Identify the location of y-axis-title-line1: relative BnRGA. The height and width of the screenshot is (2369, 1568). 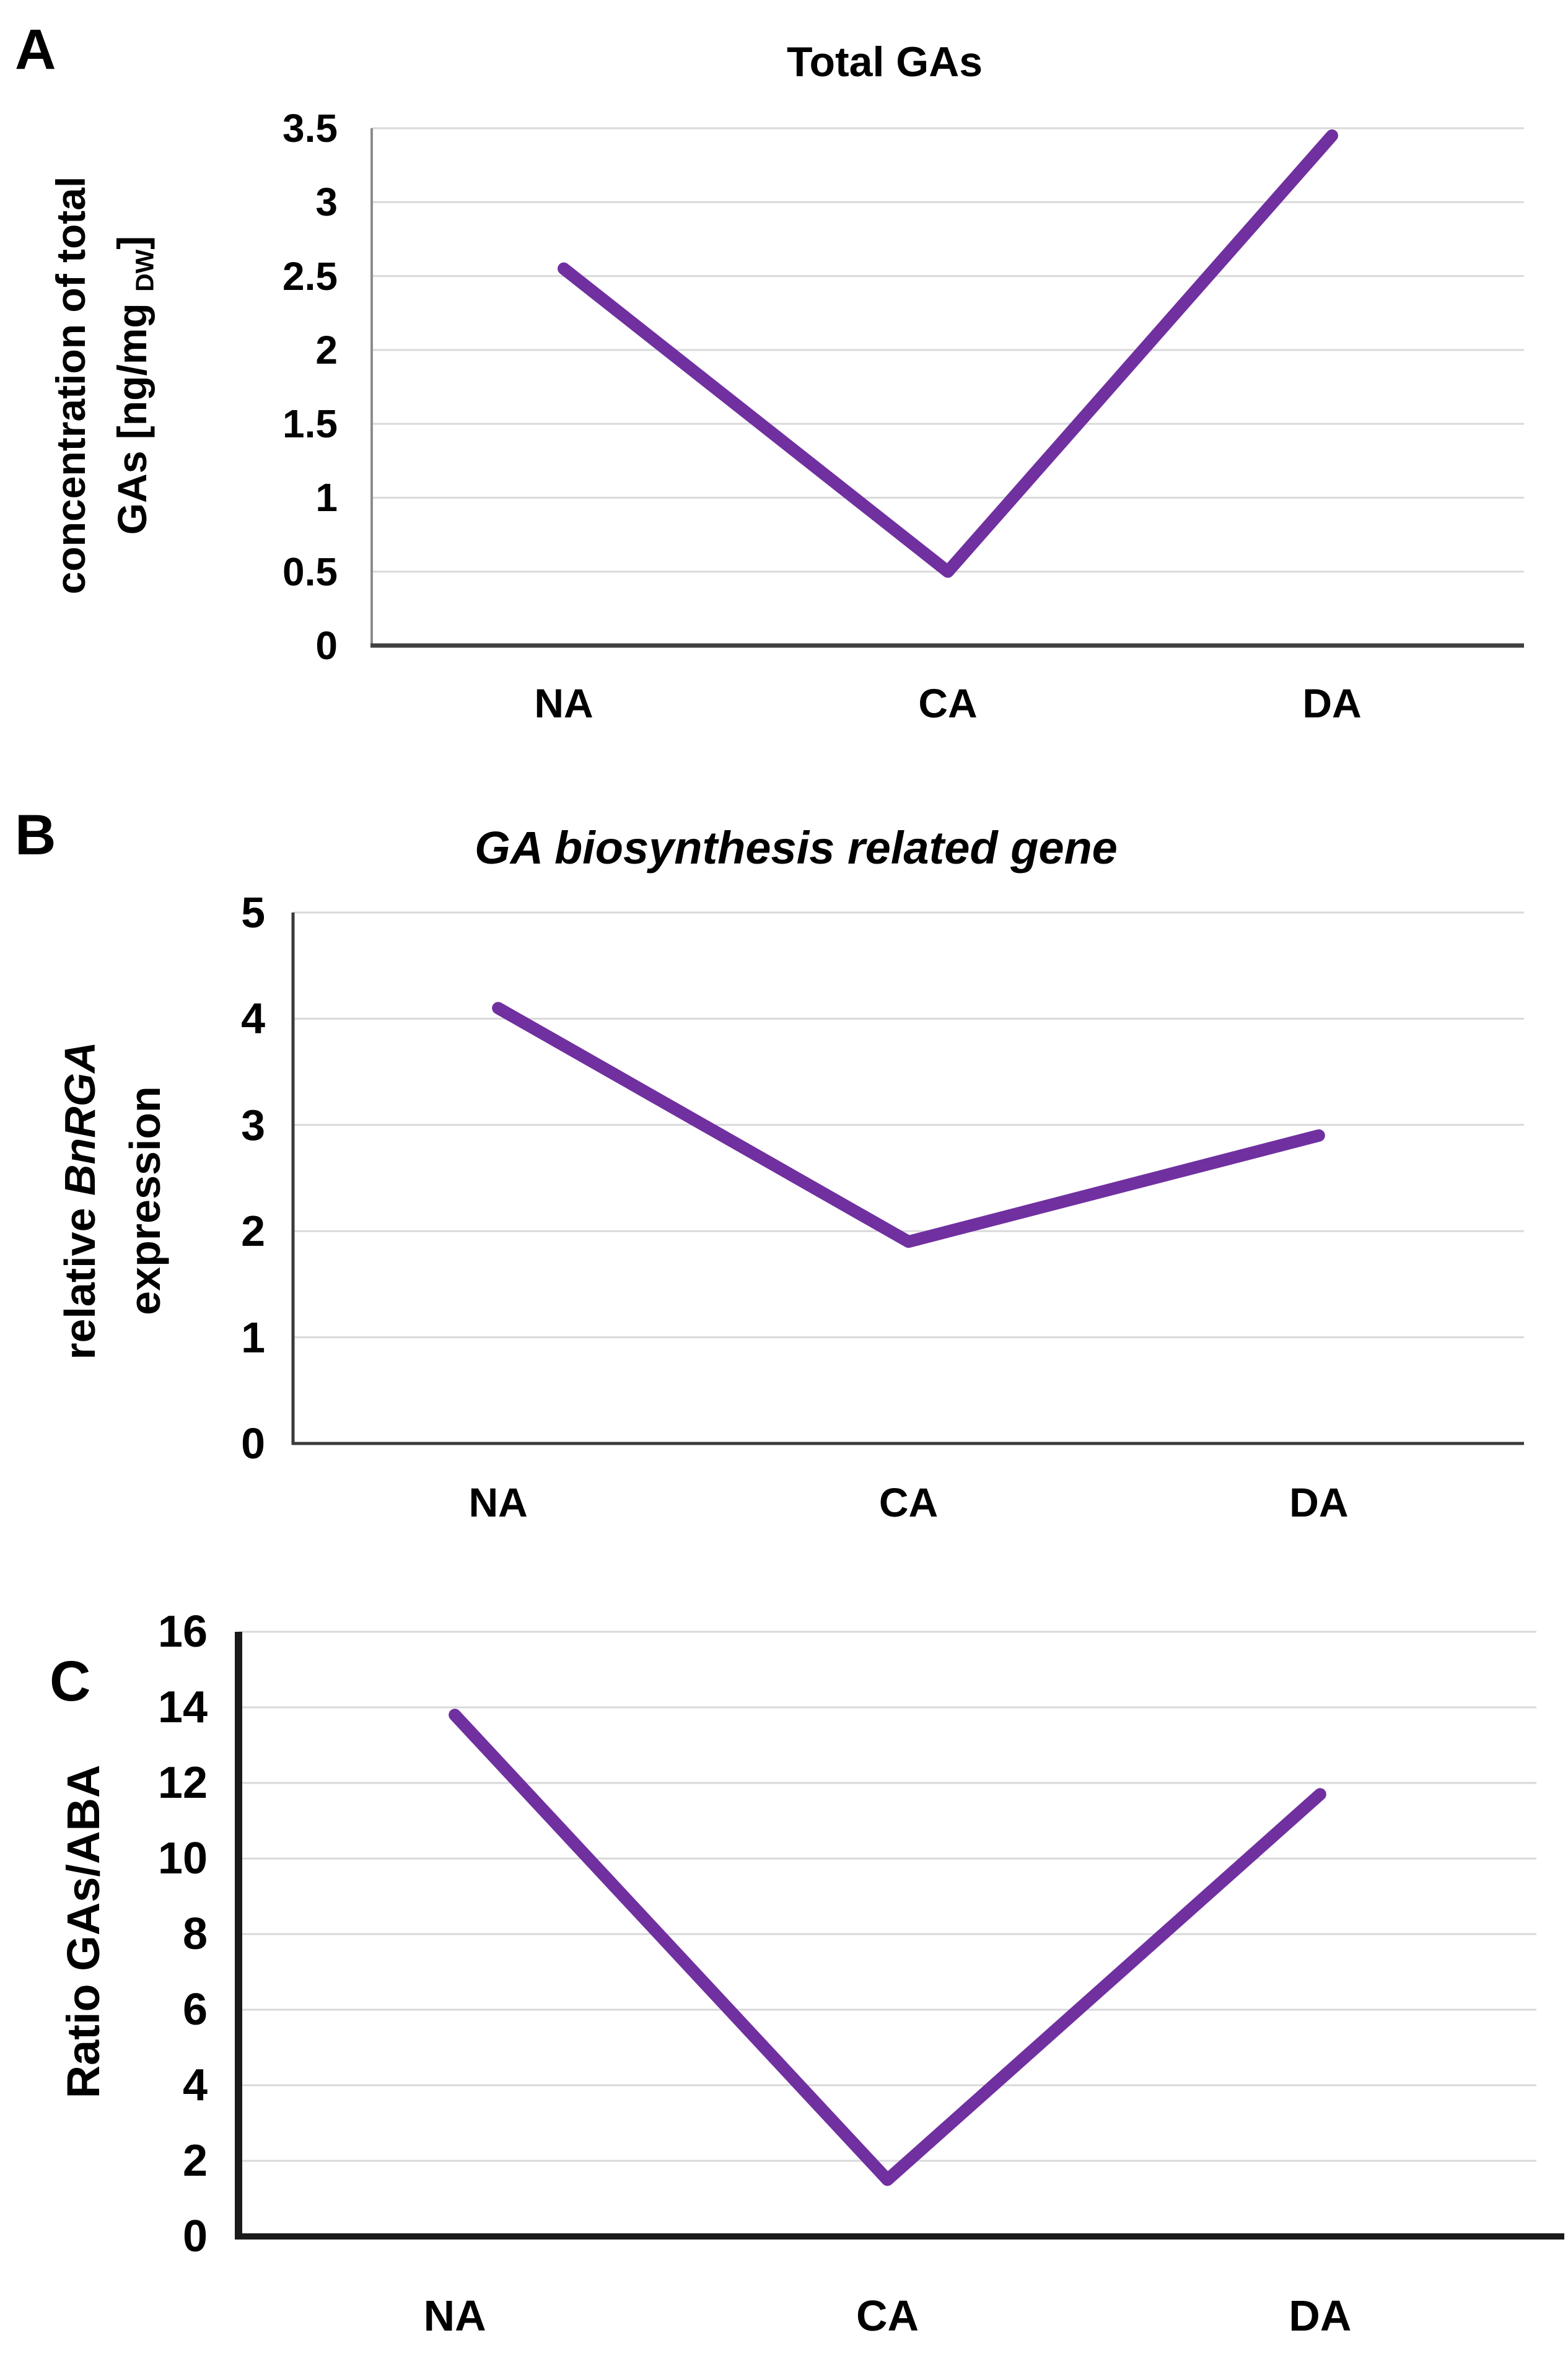
(80, 1200).